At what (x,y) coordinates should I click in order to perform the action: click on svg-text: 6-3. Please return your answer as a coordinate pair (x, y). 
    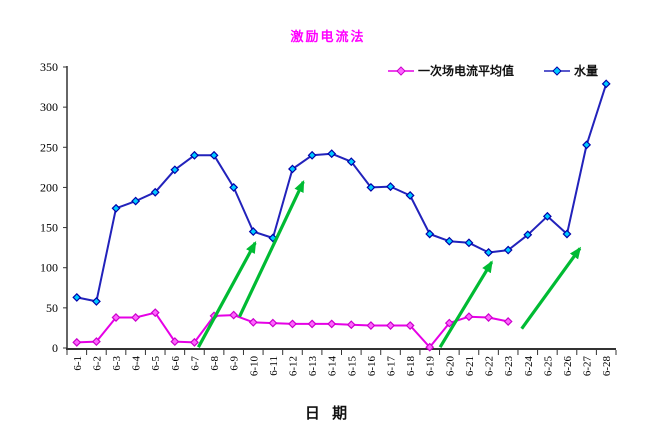
    Looking at the image, I should click on (117, 363).